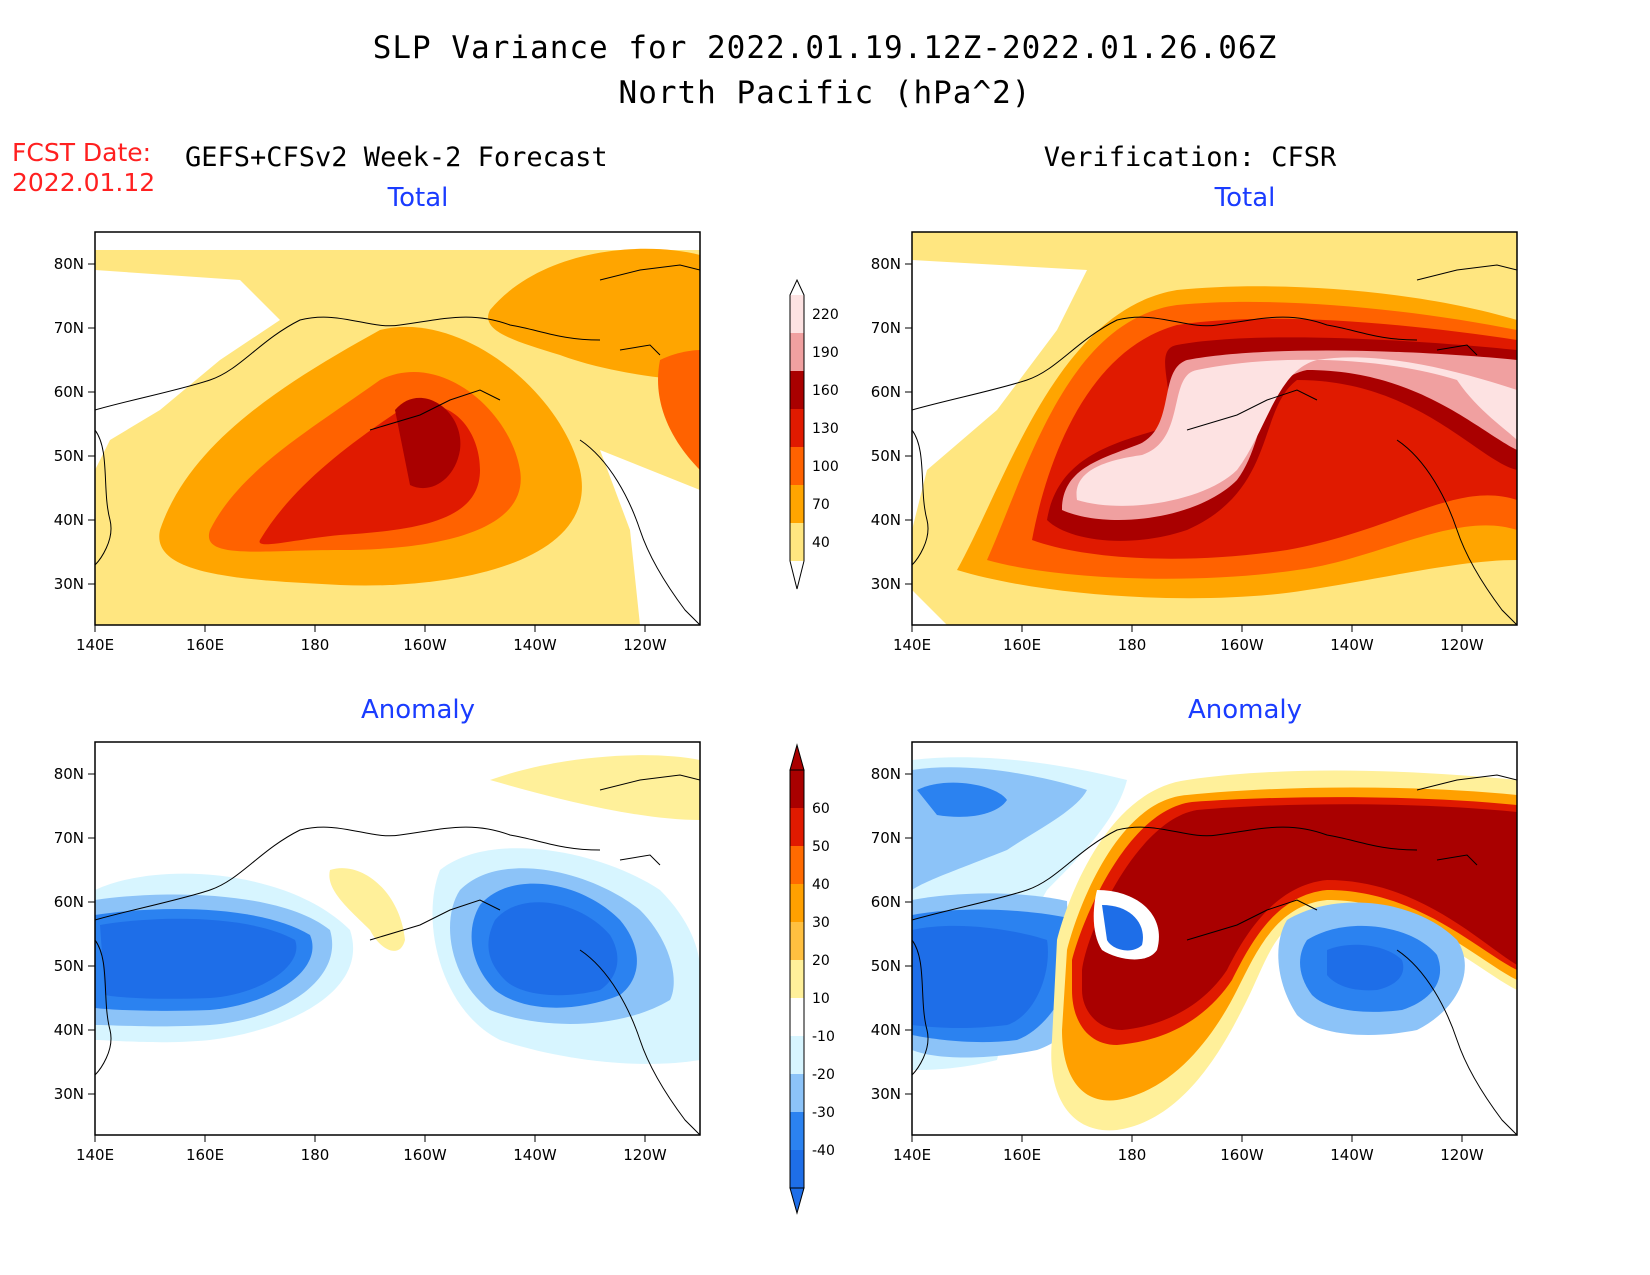  I want to click on colorbar-level-label: 70, so click(821, 505).